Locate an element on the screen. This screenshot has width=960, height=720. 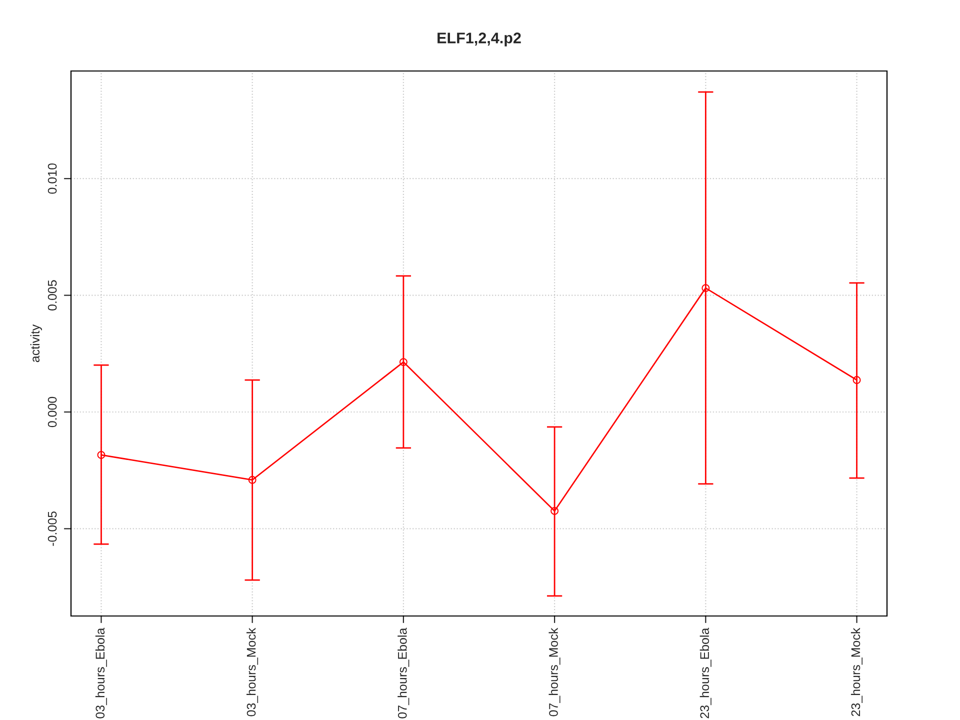
chart-title: ELF1,2,4.p2 is located at coordinates (479, 39).